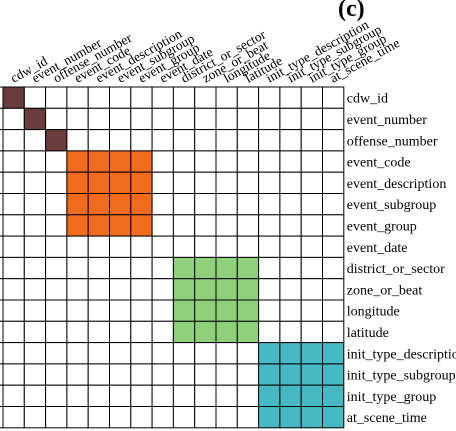  Describe the element at coordinates (396, 269) in the screenshot. I see `row-label: district_or_sector` at that location.